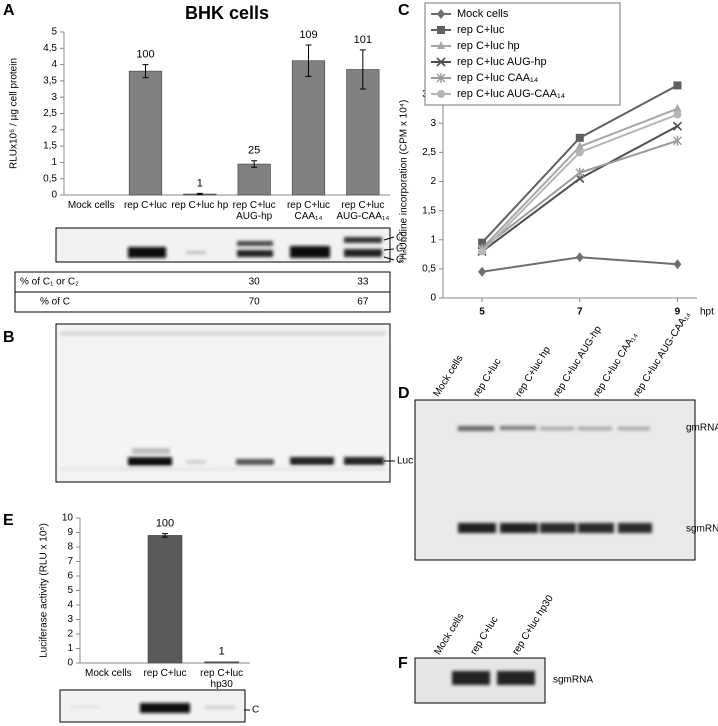 The image size is (718, 726). I want to click on x-tick-label: 7, so click(580, 312).